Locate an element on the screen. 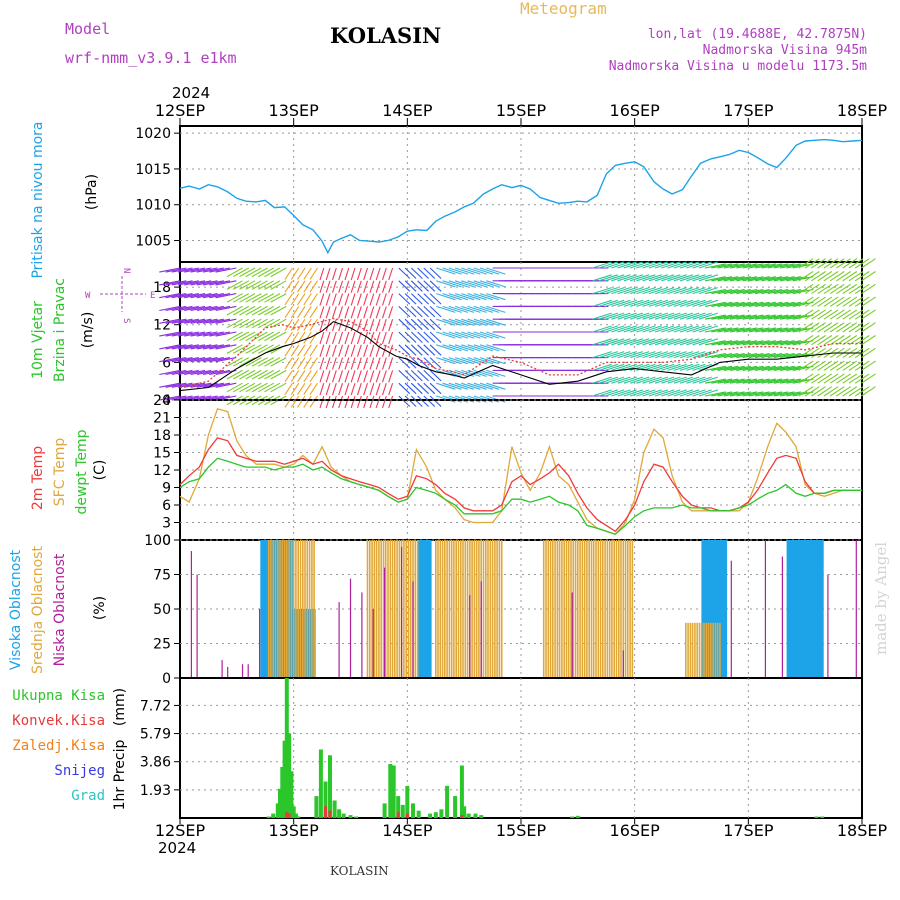 The width and height of the screenshot is (900, 900). meteogram-label: Meteogram is located at coordinates (563, 9).